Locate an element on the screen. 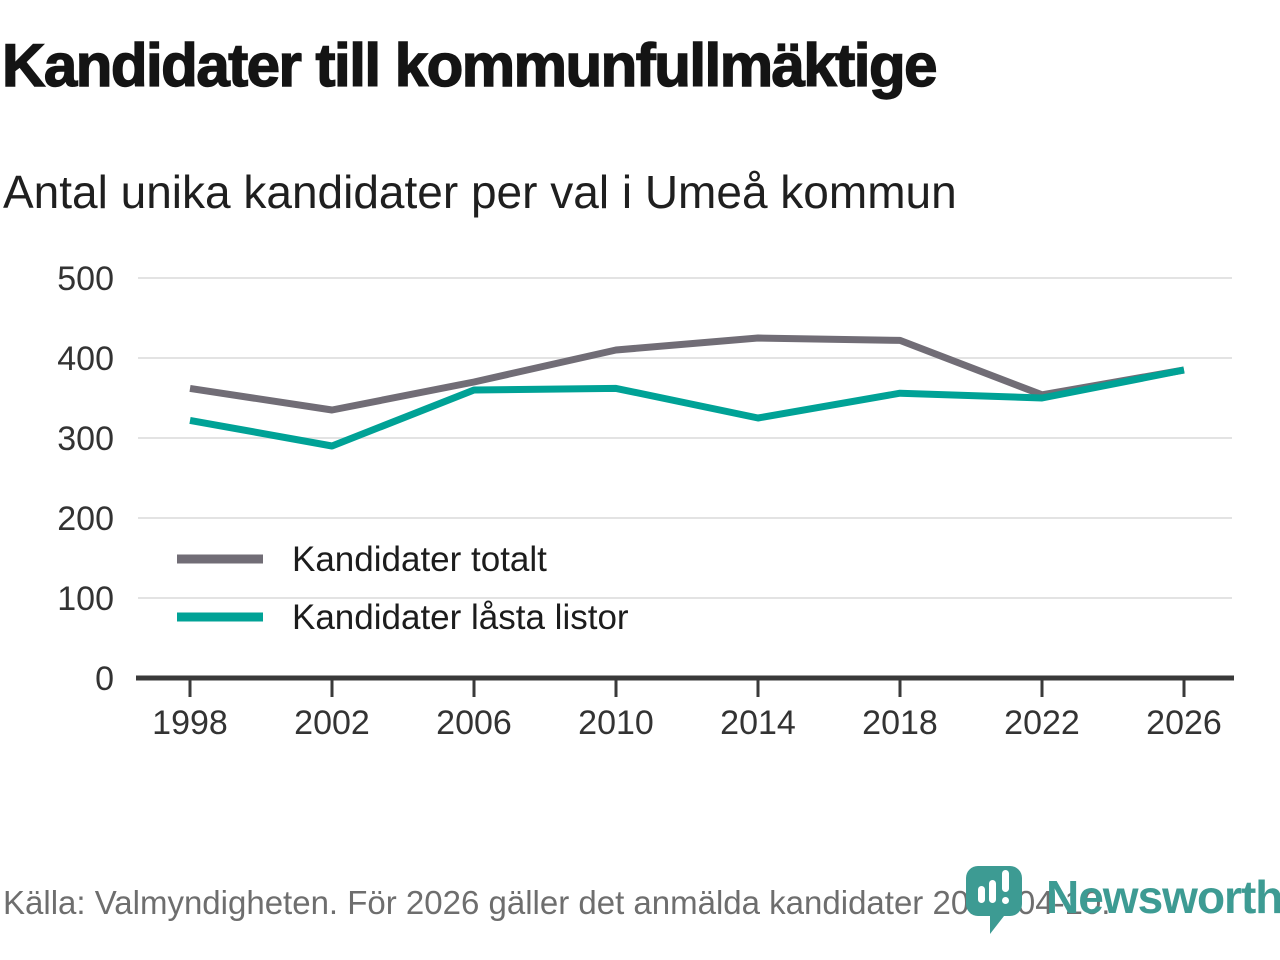 This screenshot has width=1280, height=960. x-tick-label: 2010 is located at coordinates (616, 723).